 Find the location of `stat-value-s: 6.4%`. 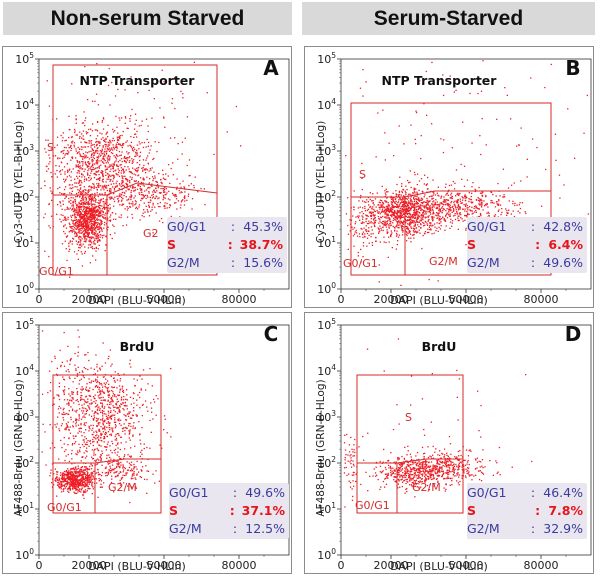

stat-value-s: 6.4% is located at coordinates (565, 244).